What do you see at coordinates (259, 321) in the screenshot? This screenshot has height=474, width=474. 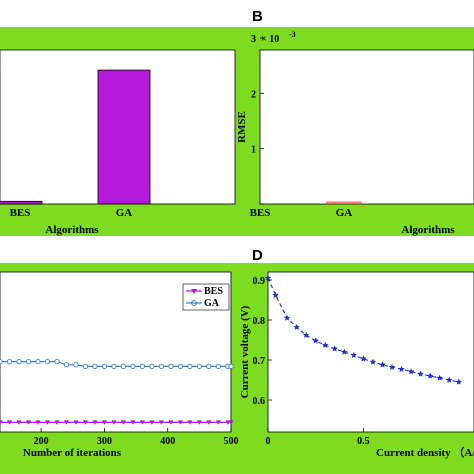 I see `panel-d-ytick-label: 0.8` at bounding box center [259, 321].